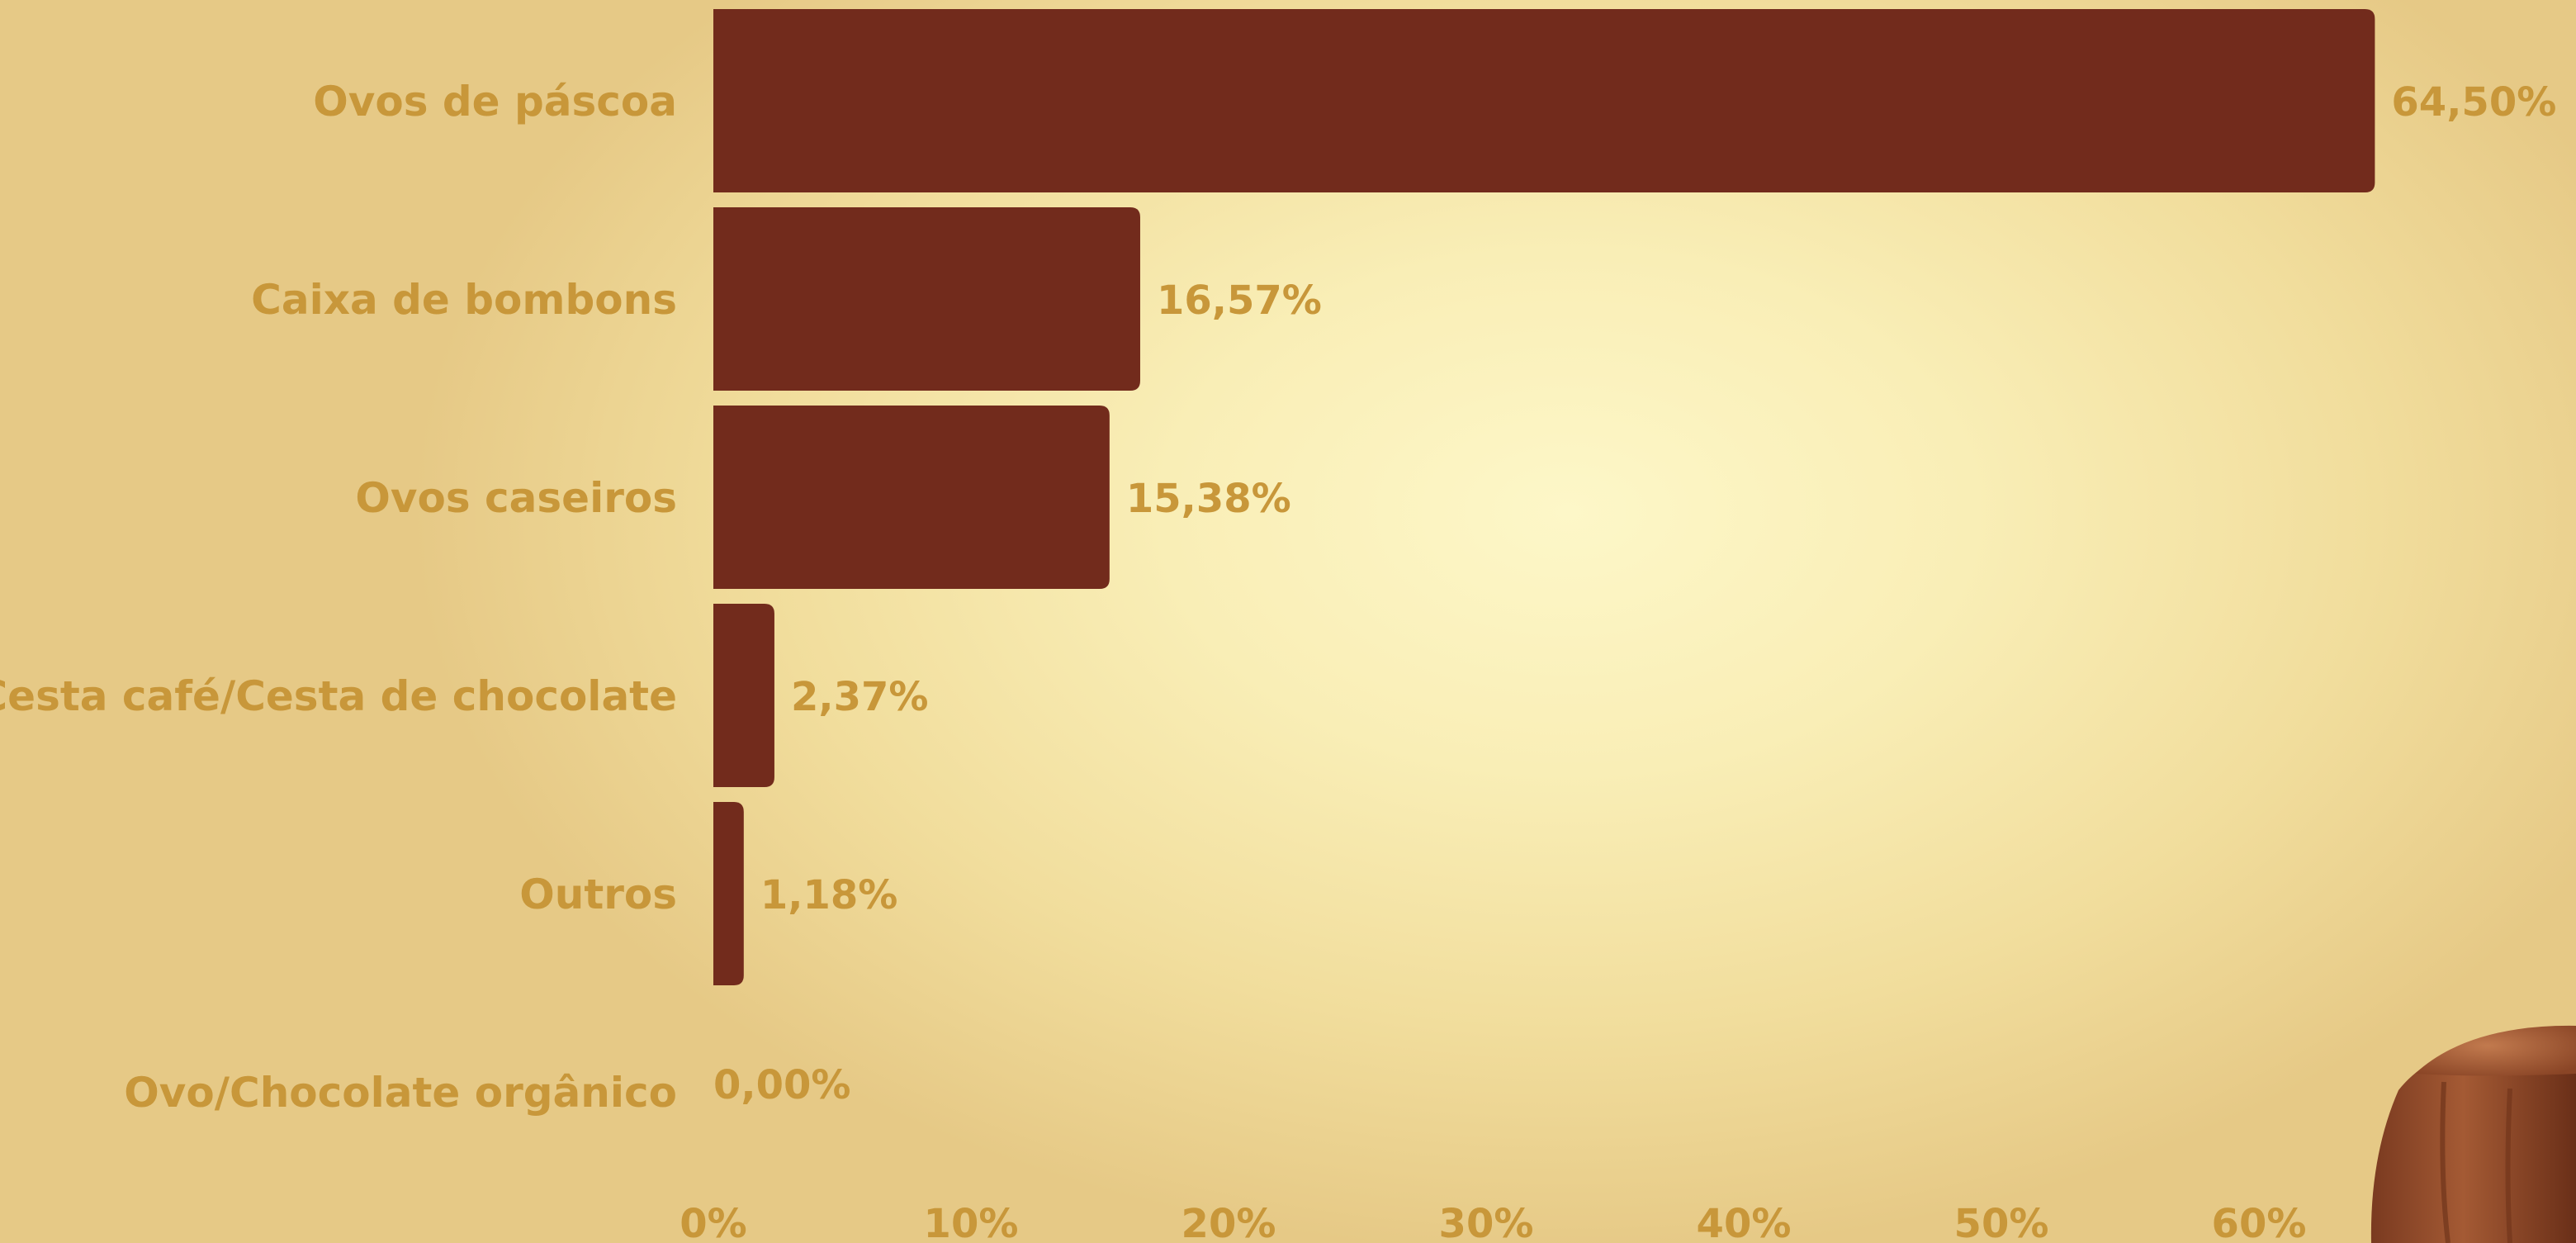 Image resolution: width=2576 pixels, height=1243 pixels. What do you see at coordinates (495, 102) in the screenshot?
I see `category-label: Ovos de páscoa` at bounding box center [495, 102].